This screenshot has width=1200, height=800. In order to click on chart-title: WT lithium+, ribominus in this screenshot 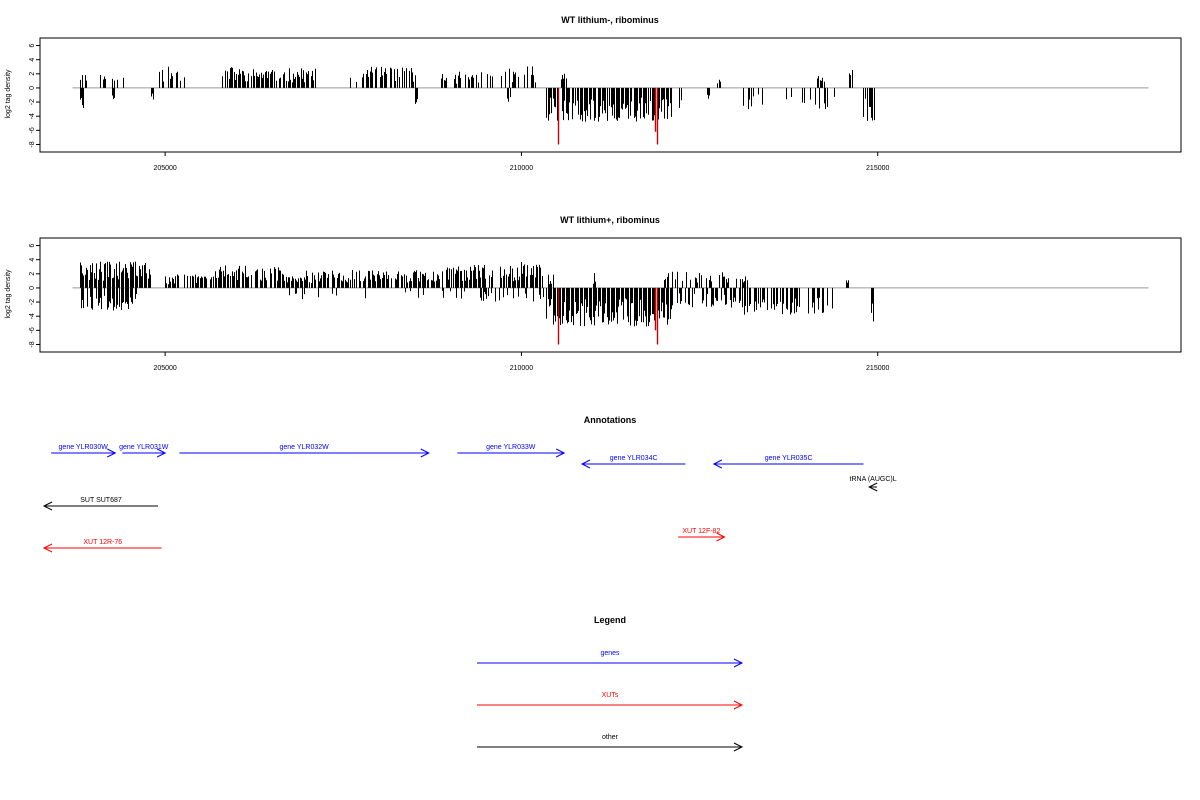, I will do `click(610, 220)`.